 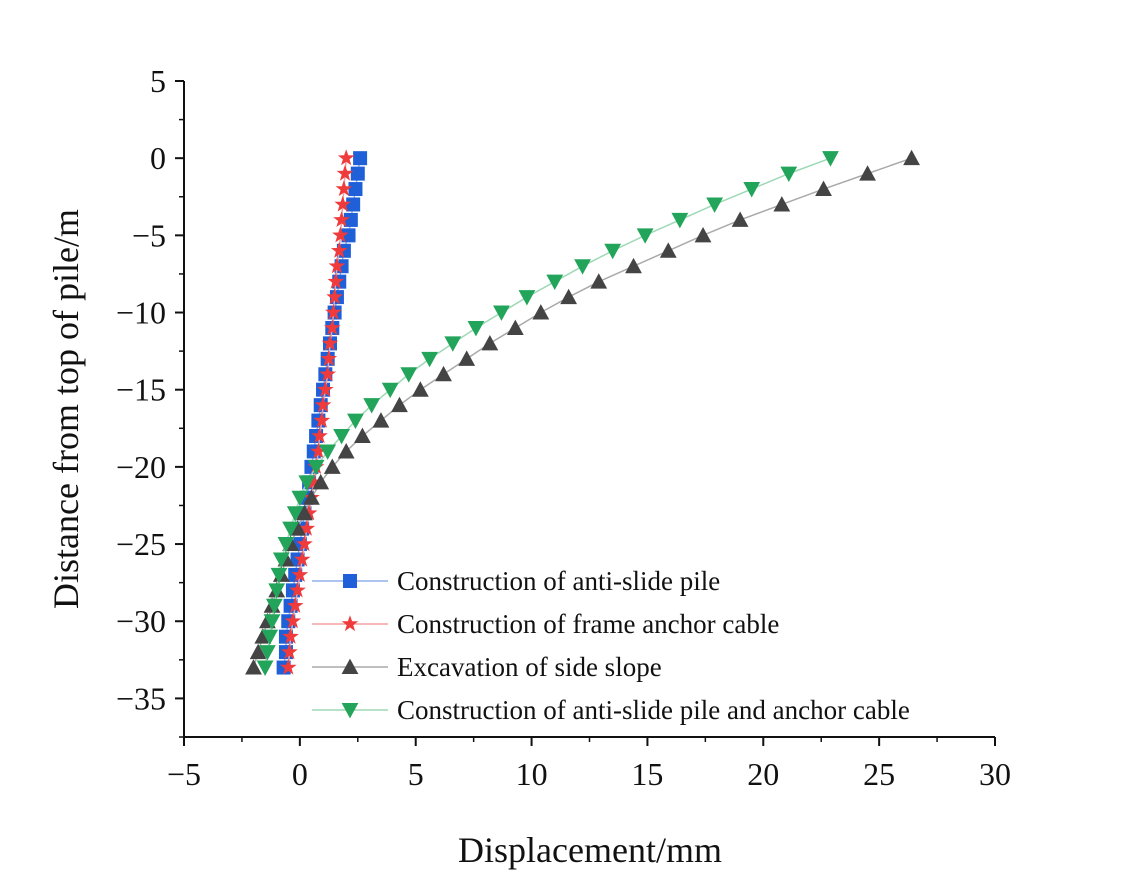 What do you see at coordinates (158, 158) in the screenshot?
I see `y-tick-label: 0` at bounding box center [158, 158].